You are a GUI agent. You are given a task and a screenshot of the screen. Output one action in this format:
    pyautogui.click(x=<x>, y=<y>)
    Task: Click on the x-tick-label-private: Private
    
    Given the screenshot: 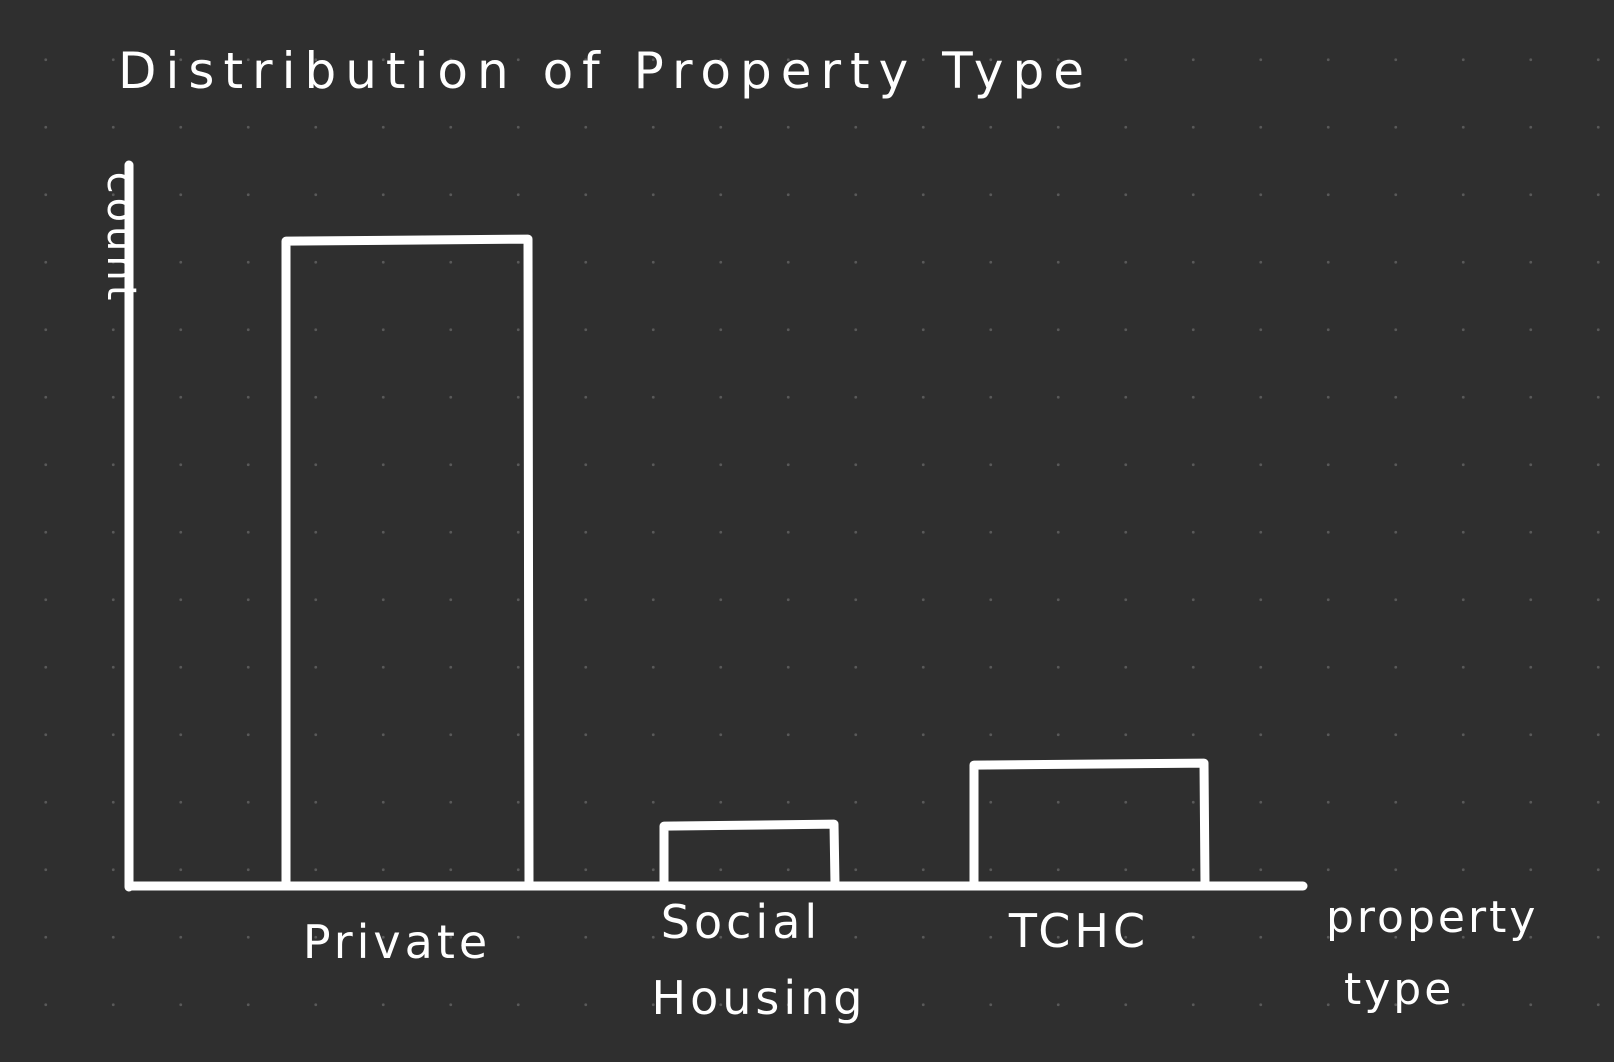 What is the action you would take?
    pyautogui.click(x=397, y=942)
    